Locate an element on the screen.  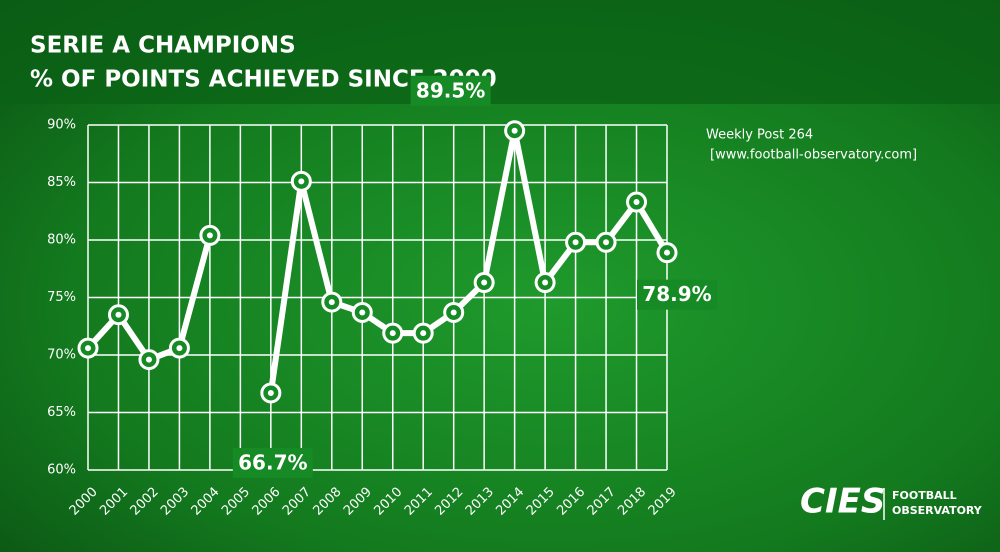
value-label: 78.9% is located at coordinates (676, 294).